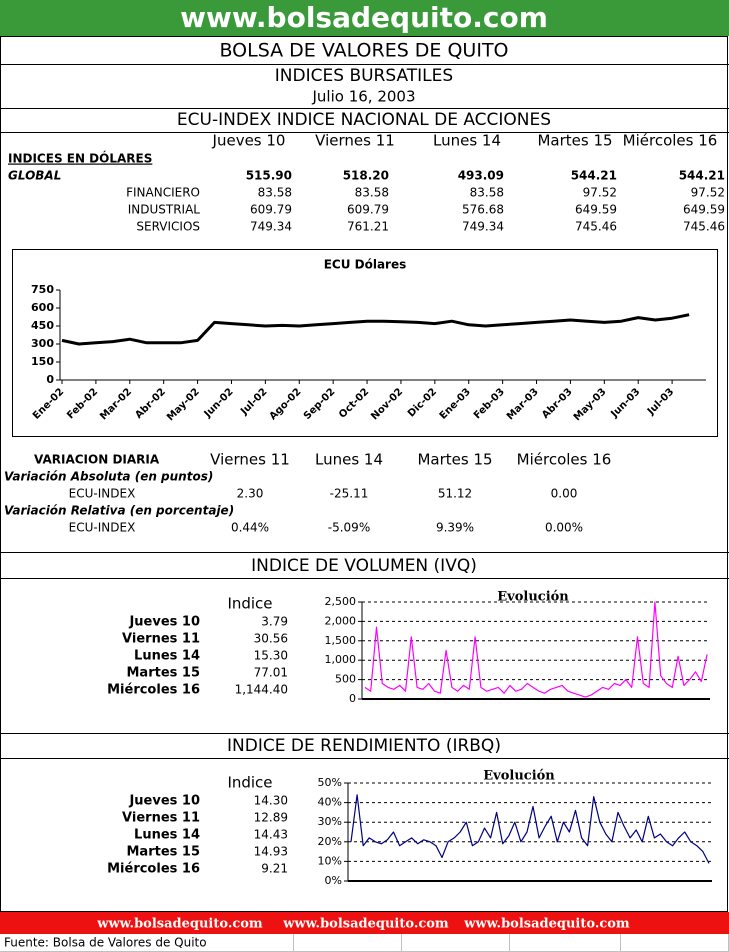 This screenshot has width=729, height=952. I want to click on cell-value: 51.12, so click(455, 494).